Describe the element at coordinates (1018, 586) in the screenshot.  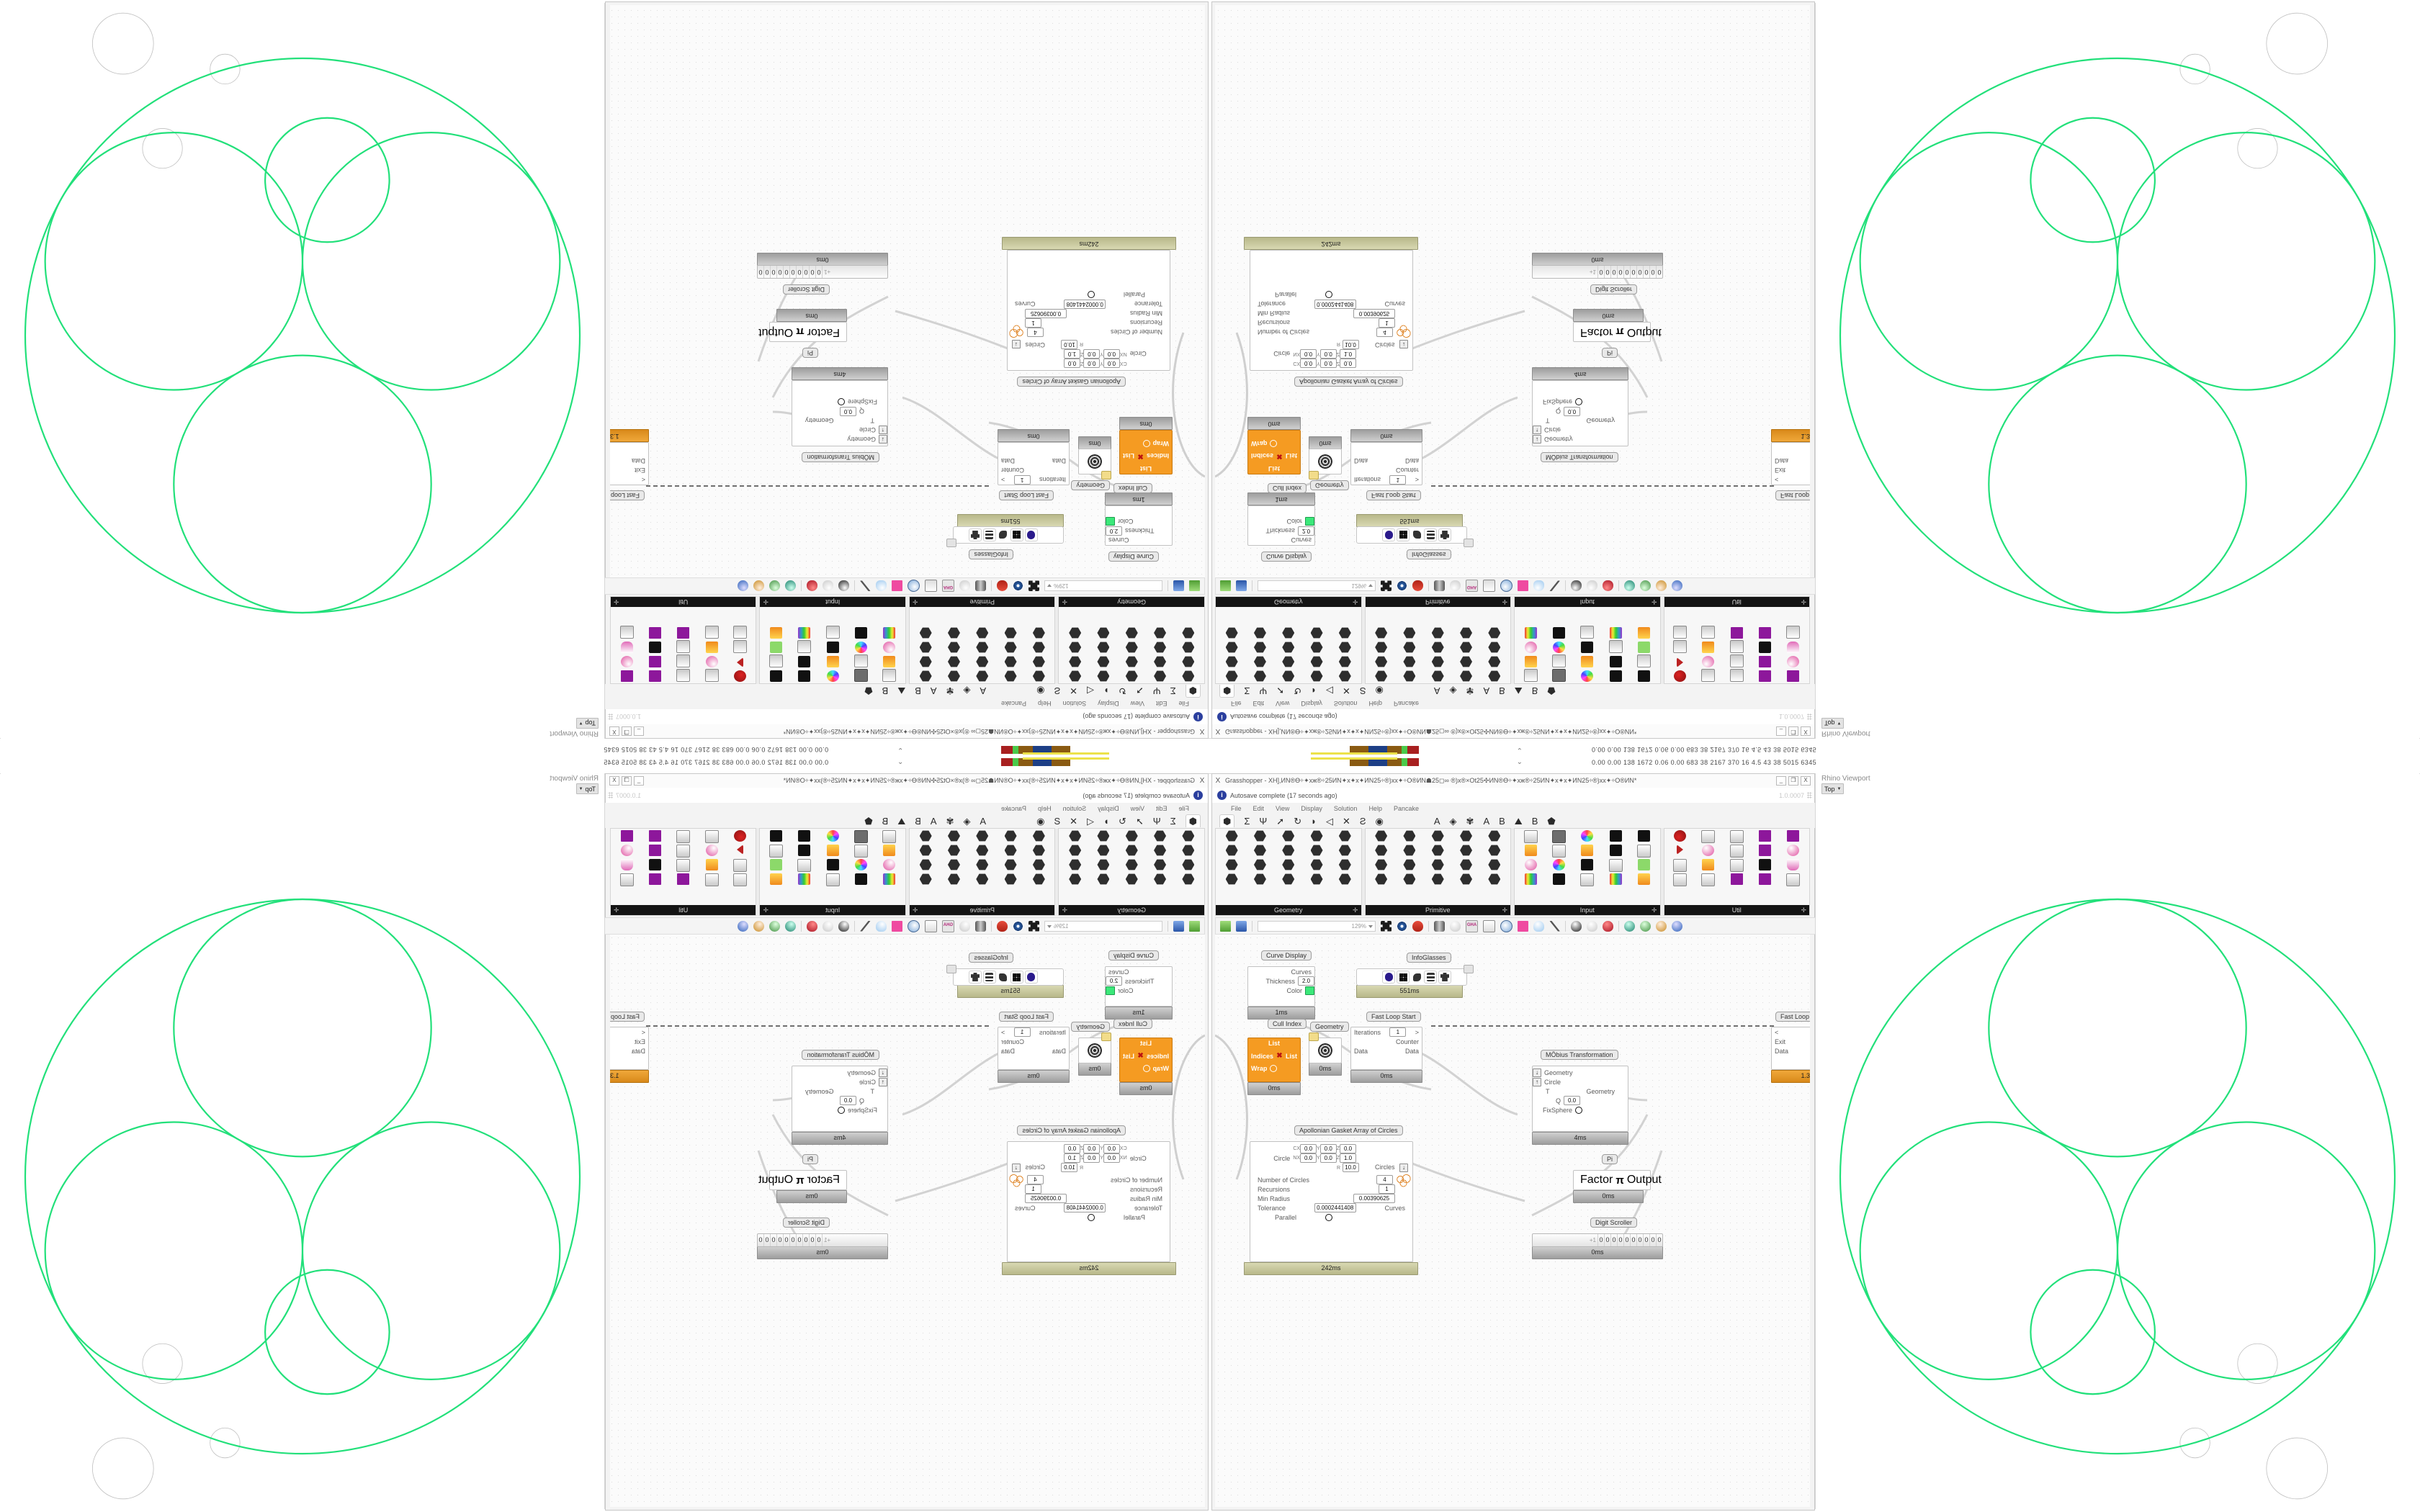
I see `preview-icon` at that location.